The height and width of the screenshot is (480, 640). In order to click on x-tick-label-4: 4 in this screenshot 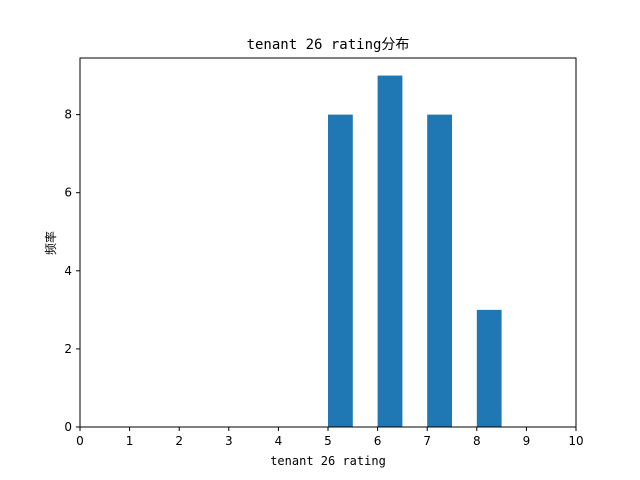, I will do `click(279, 441)`.